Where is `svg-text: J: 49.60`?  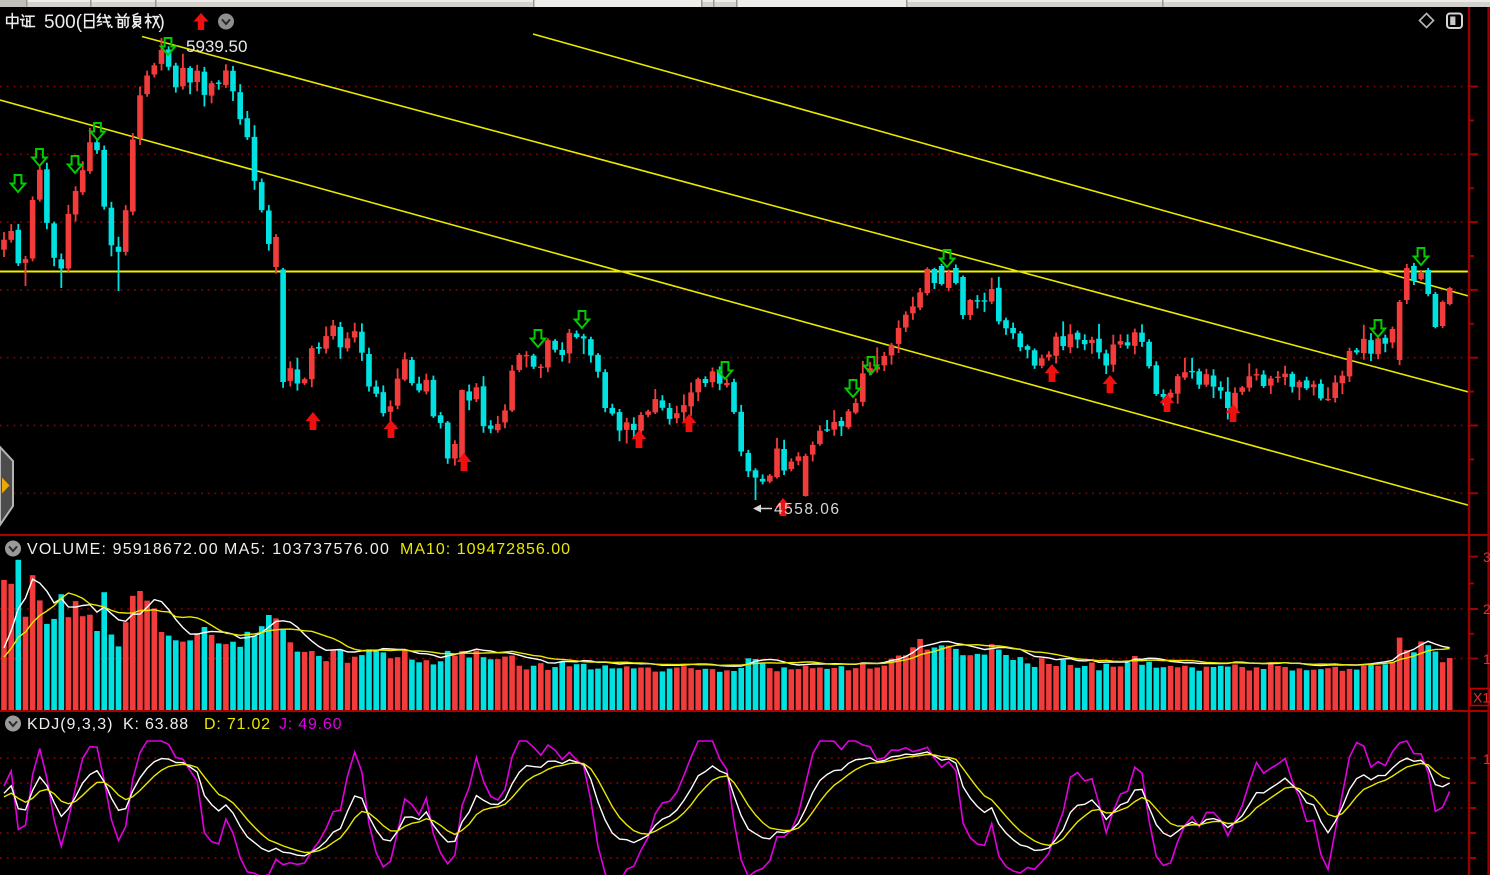
svg-text: J: 49.60 is located at coordinates (310, 724).